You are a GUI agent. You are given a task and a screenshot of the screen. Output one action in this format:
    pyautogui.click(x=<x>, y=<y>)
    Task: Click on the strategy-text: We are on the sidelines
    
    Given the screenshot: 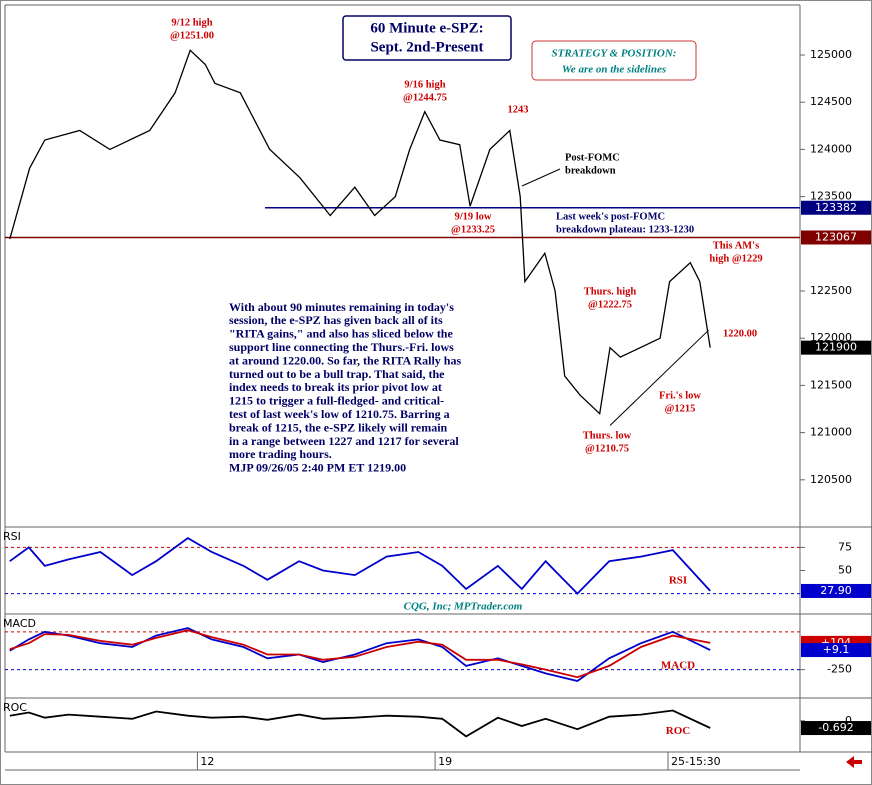 What is the action you would take?
    pyautogui.click(x=614, y=70)
    